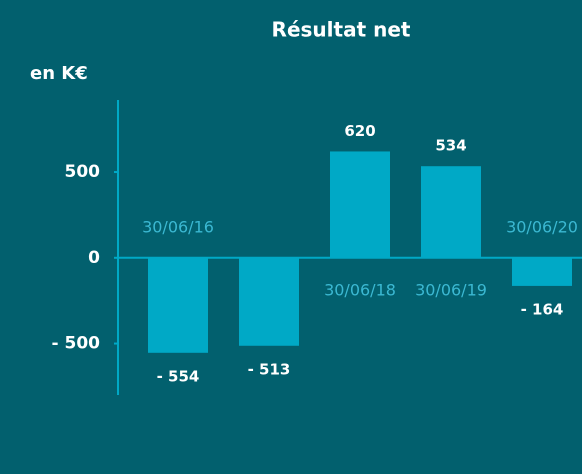  Describe the element at coordinates (542, 309) in the screenshot. I see `value-label: - 164` at that location.